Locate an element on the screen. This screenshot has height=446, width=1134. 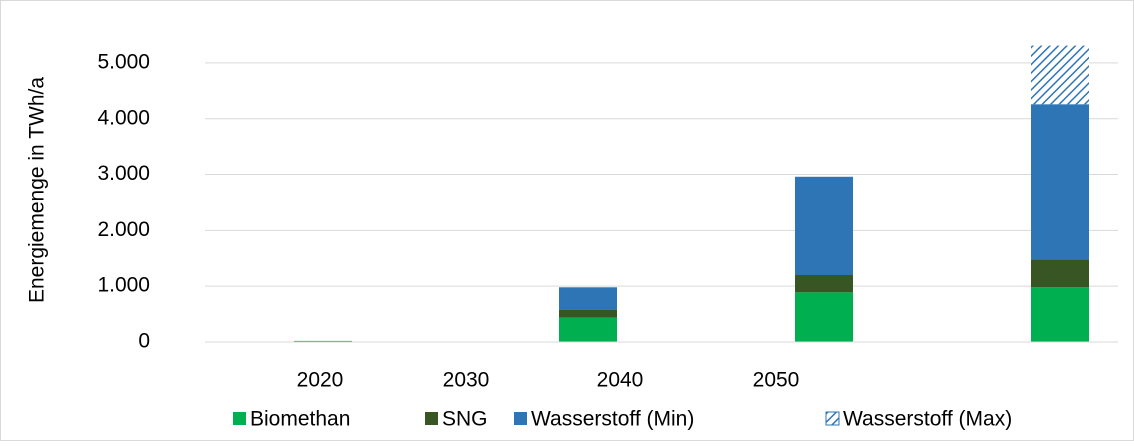
y-tick-label: 1.000 is located at coordinates (123, 285).